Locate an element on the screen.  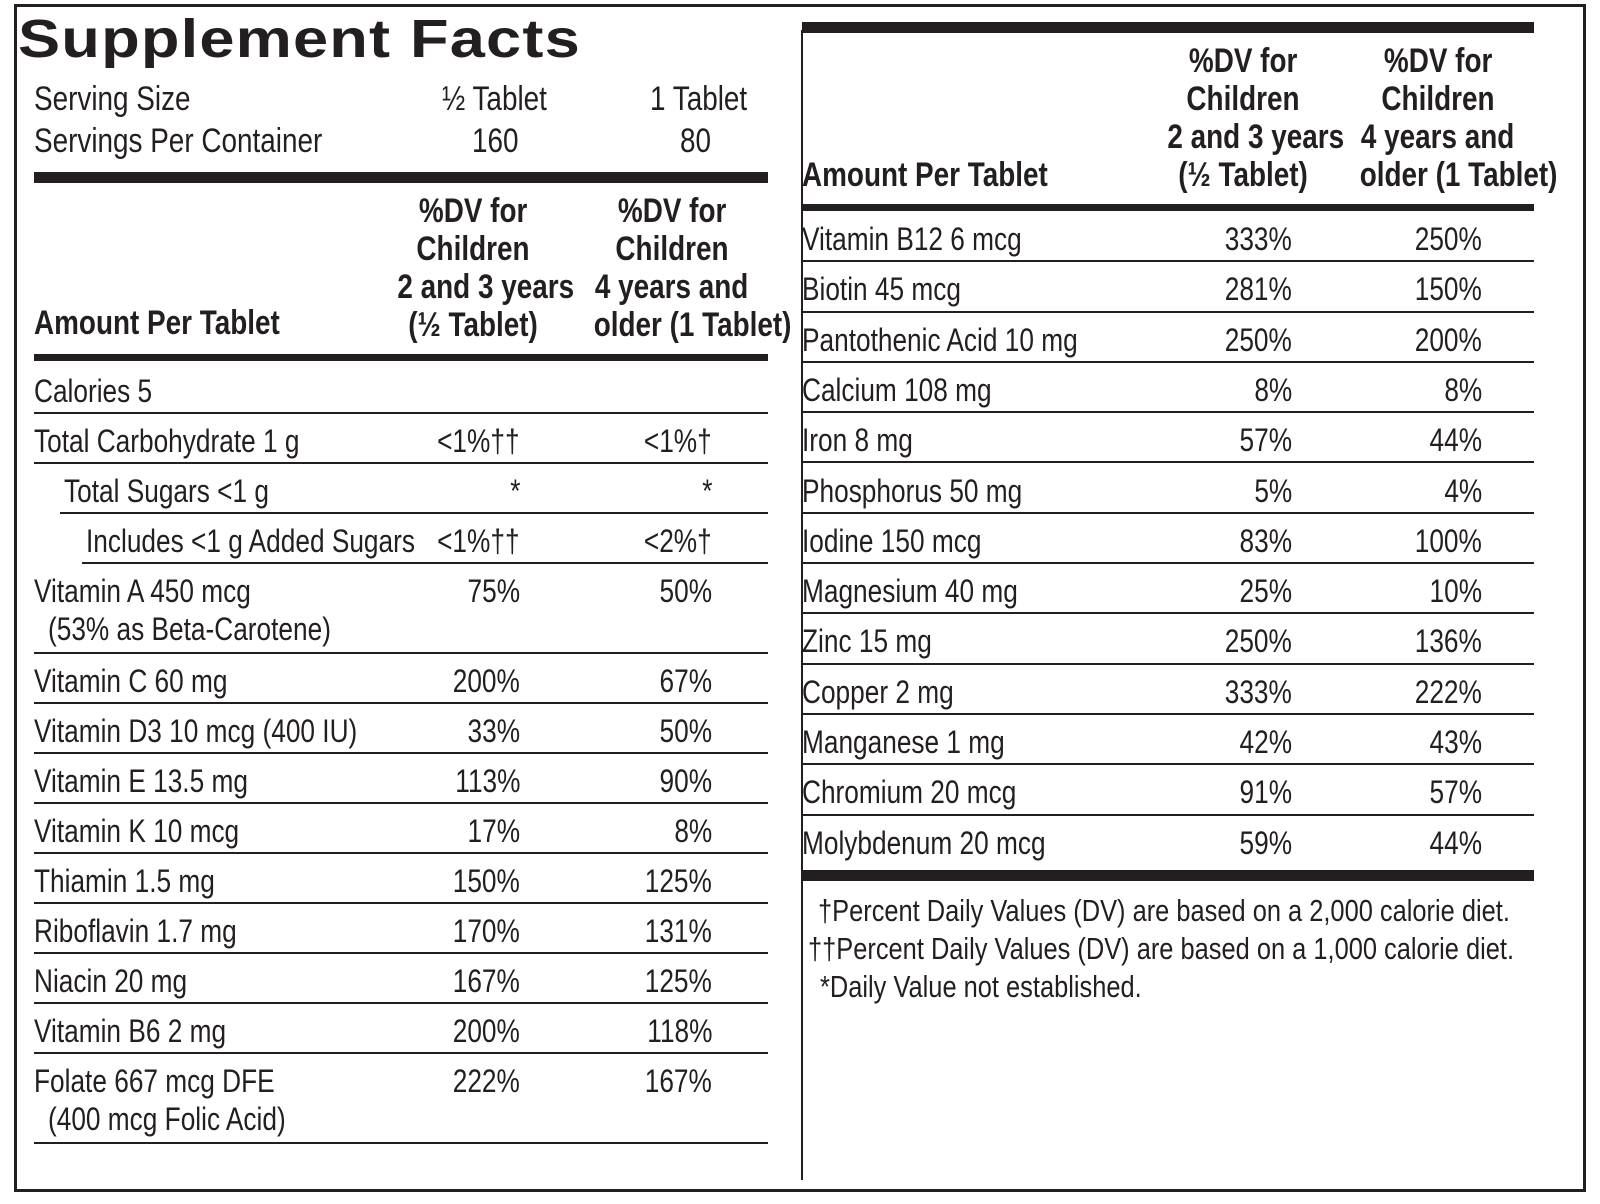
nutrient-name: Vitamin A 450 mcg is located at coordinates (142, 591).